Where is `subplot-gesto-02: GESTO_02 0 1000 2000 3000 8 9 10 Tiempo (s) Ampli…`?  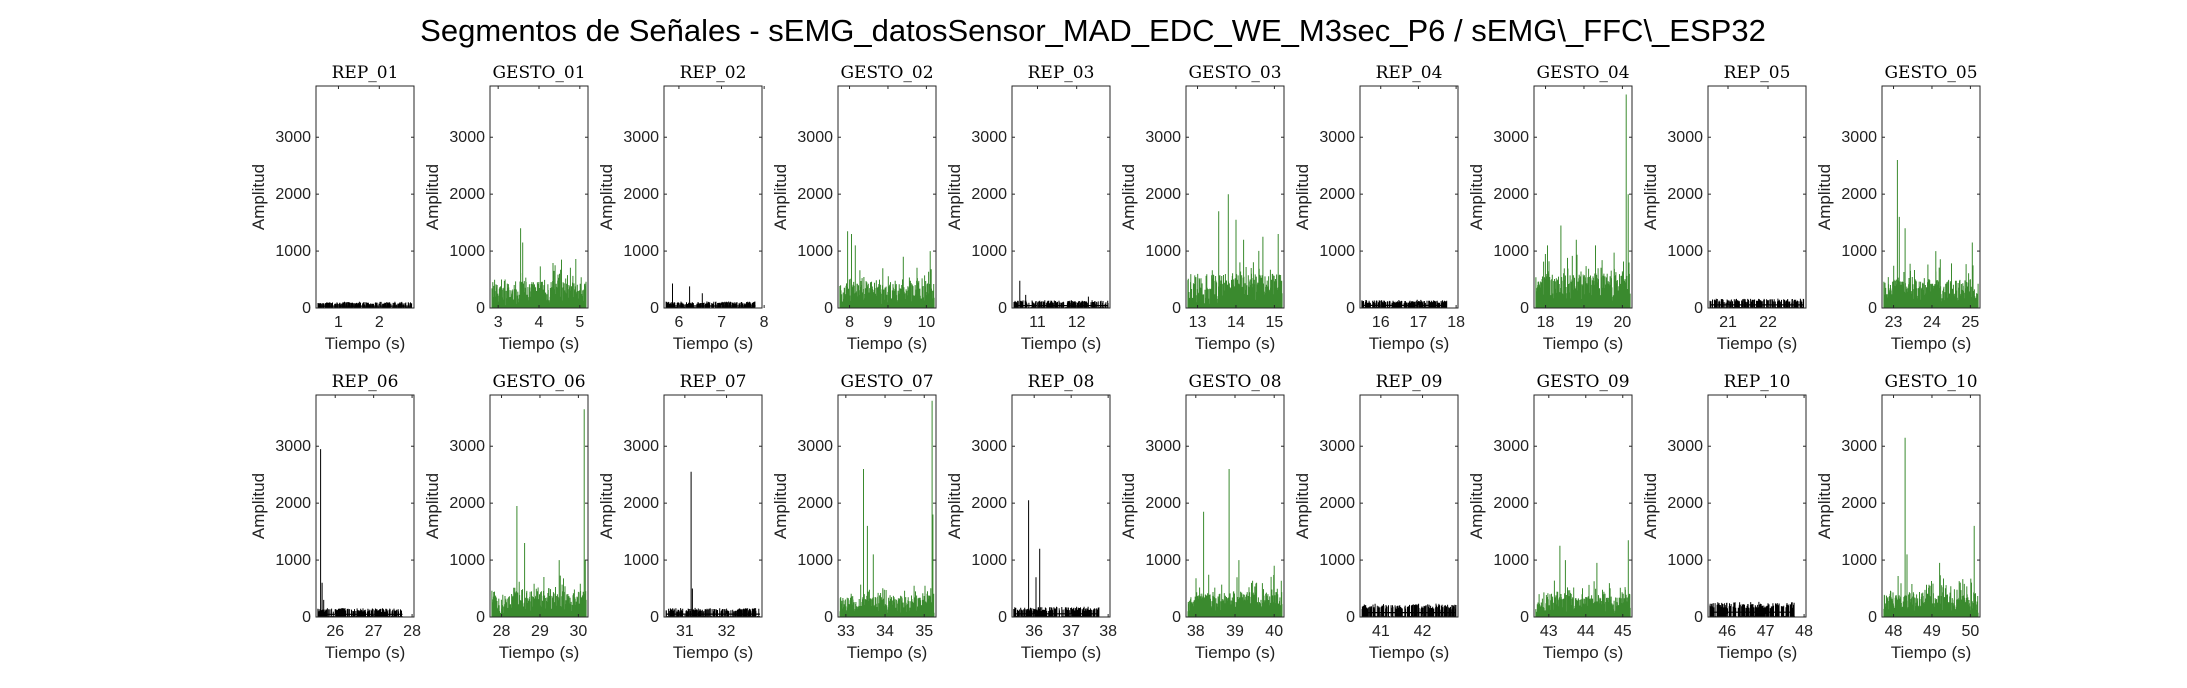
subplot-gesto-02: GESTO_02 0 1000 2000 3000 8 9 10 Tiempo (s) Ampli… is located at coordinates (854, 208).